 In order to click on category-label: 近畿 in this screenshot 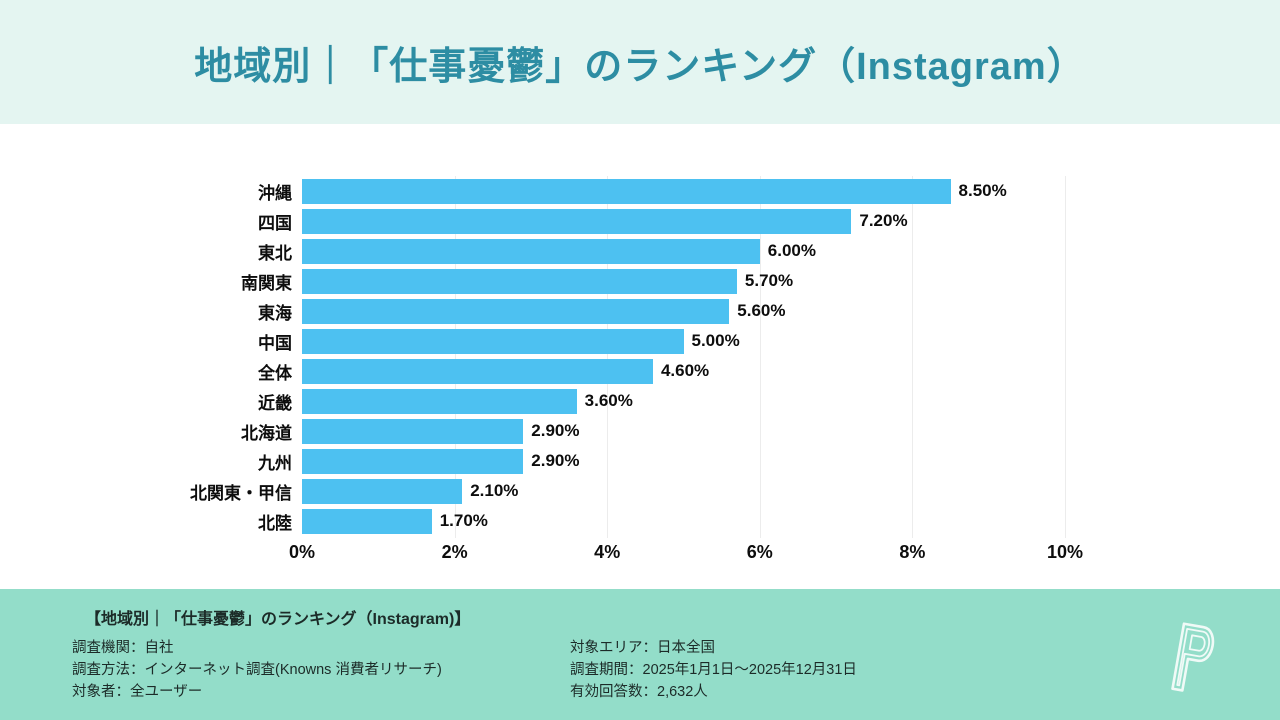, I will do `click(275, 403)`.